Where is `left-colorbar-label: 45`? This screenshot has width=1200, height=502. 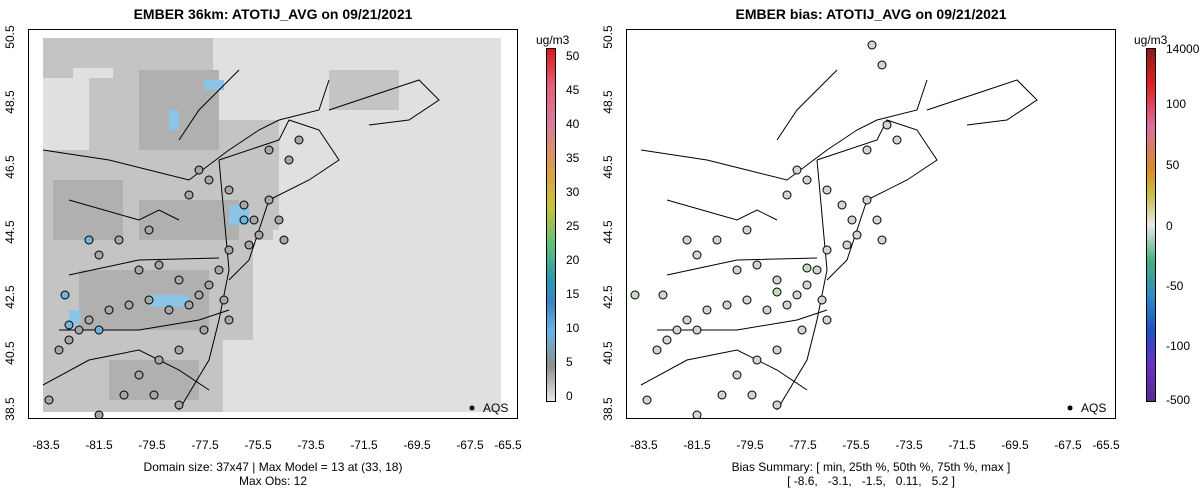
left-colorbar-label: 45 is located at coordinates (573, 90).